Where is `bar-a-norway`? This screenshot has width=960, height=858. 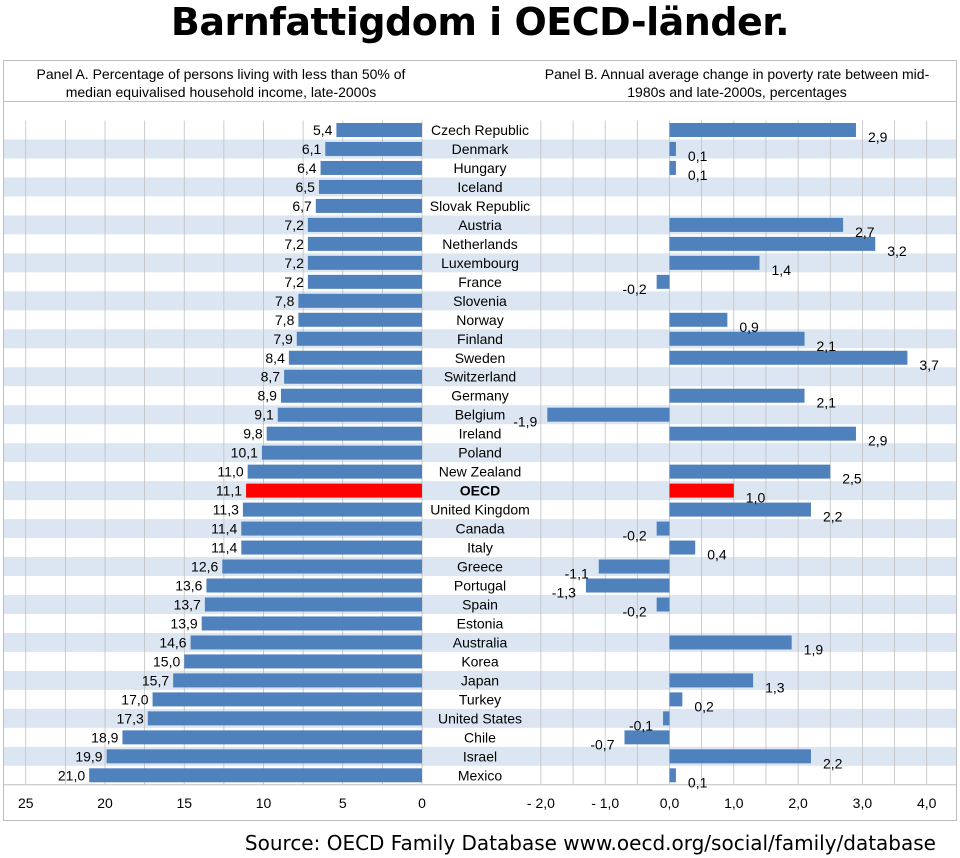 bar-a-norway is located at coordinates (360, 319).